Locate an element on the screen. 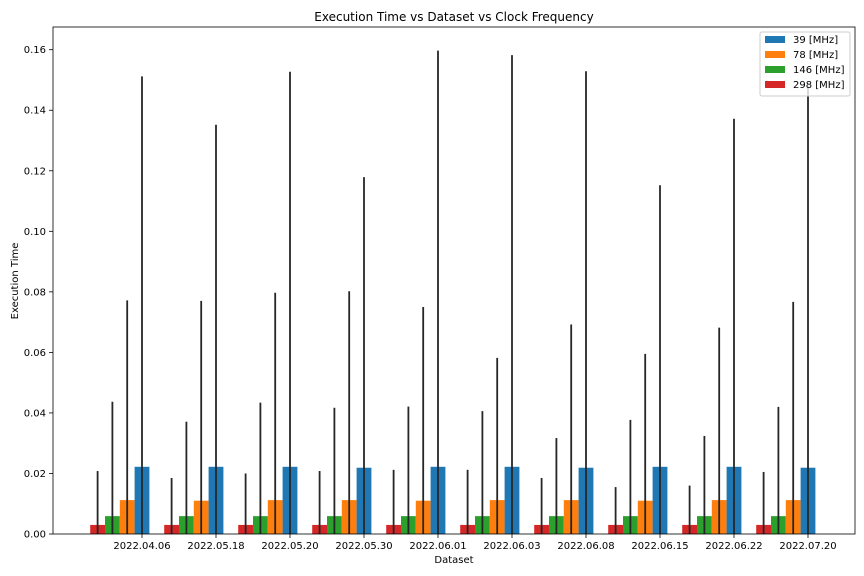 This screenshot has width=864, height=576. y-axis-label: Execution Time is located at coordinates (15, 281).